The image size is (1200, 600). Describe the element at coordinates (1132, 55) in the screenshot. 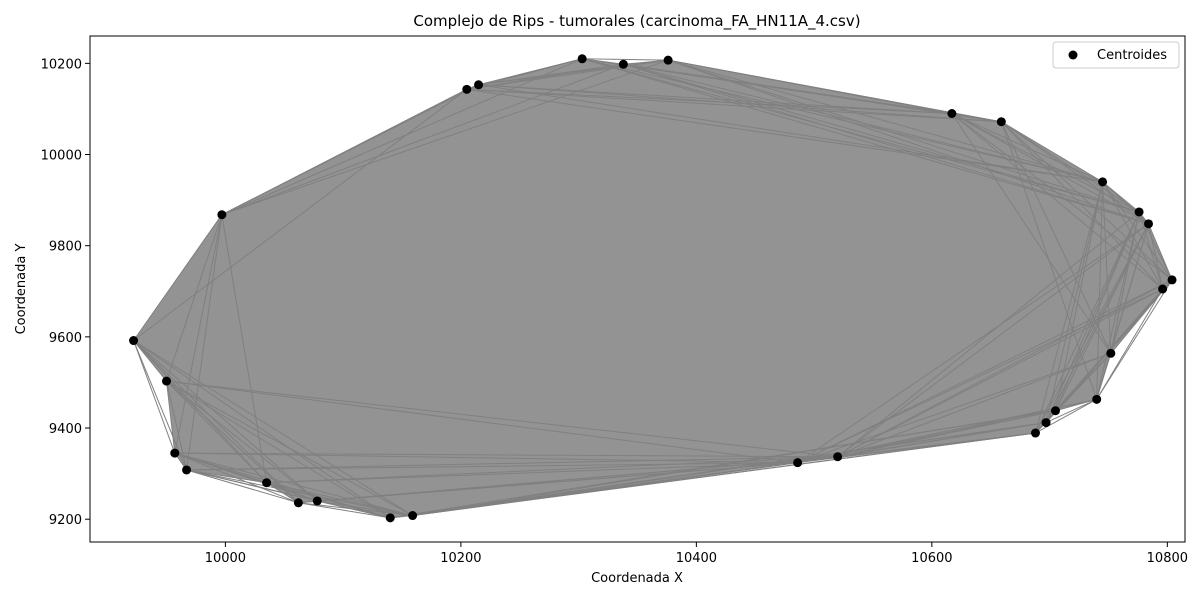

I see `legend-label-centroides: Centroides` at that location.